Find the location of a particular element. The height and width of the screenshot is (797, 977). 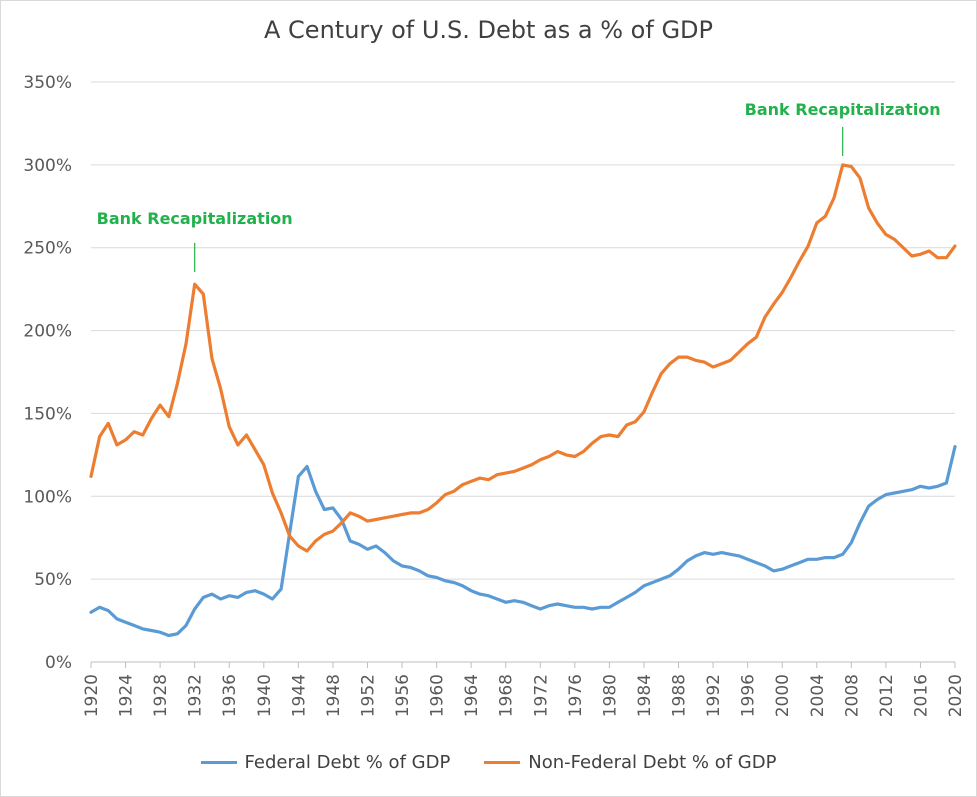

x-tick-label: 1972 is located at coordinates (541, 695).